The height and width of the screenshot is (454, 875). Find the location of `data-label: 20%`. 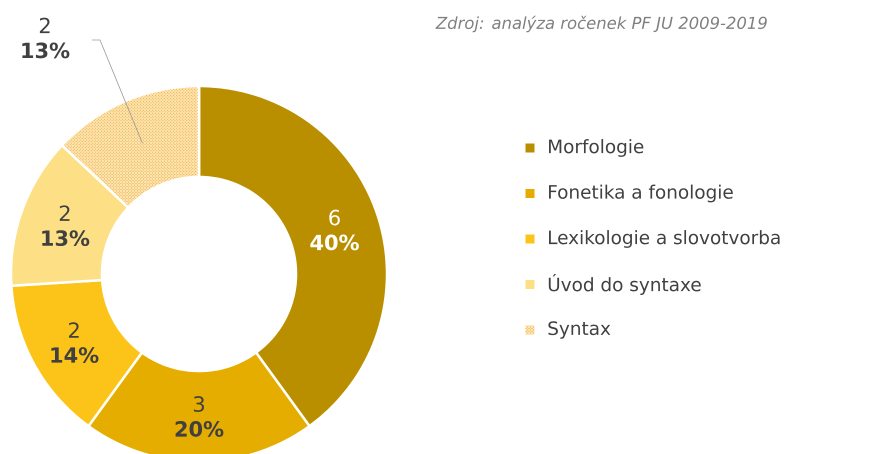

data-label: 20% is located at coordinates (200, 429).